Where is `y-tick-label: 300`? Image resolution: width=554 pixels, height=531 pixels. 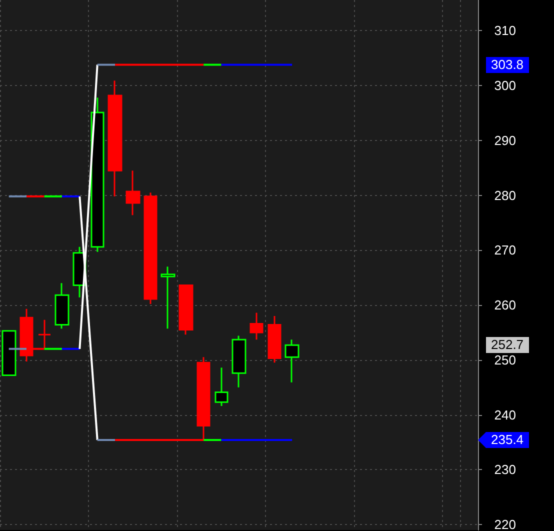
y-tick-label: 300 is located at coordinates (505, 86).